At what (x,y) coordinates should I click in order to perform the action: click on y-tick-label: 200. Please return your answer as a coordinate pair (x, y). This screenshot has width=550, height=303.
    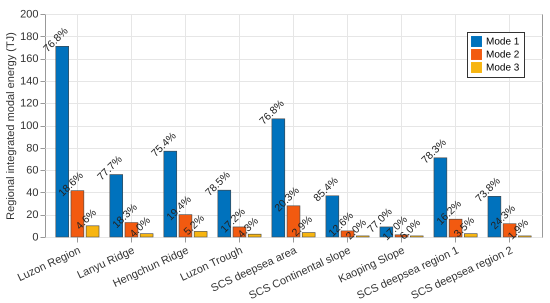
    Looking at the image, I should click on (29, 14).